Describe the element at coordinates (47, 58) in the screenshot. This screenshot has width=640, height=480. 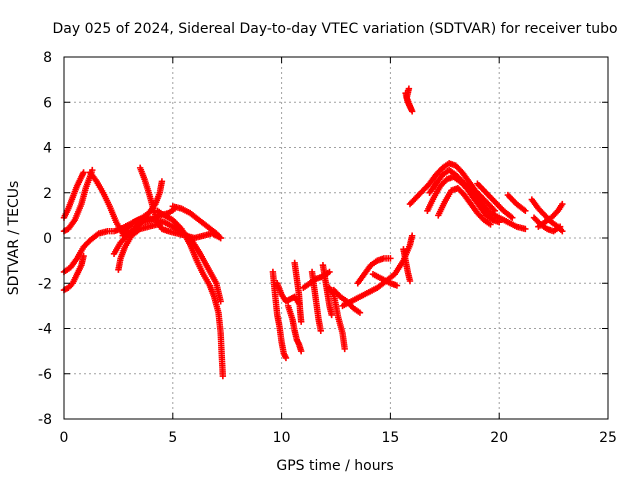
I see `y-tick-label: 8` at that location.